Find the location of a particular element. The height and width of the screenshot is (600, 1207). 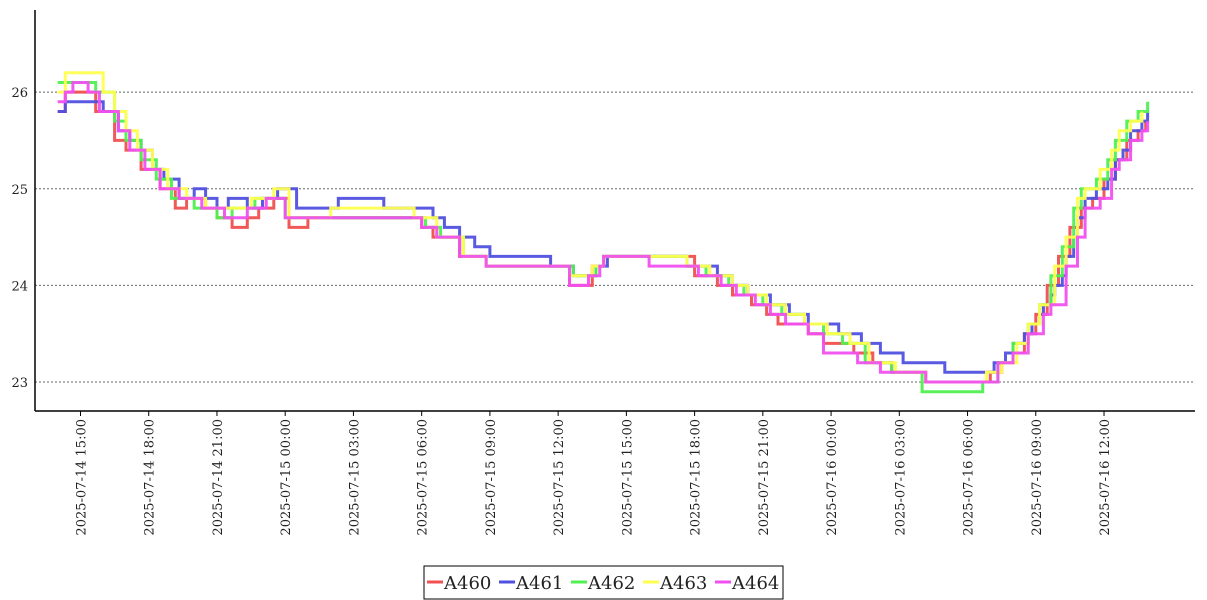

x-tick-label: 2025-07-14 18:00 is located at coordinates (150, 477).